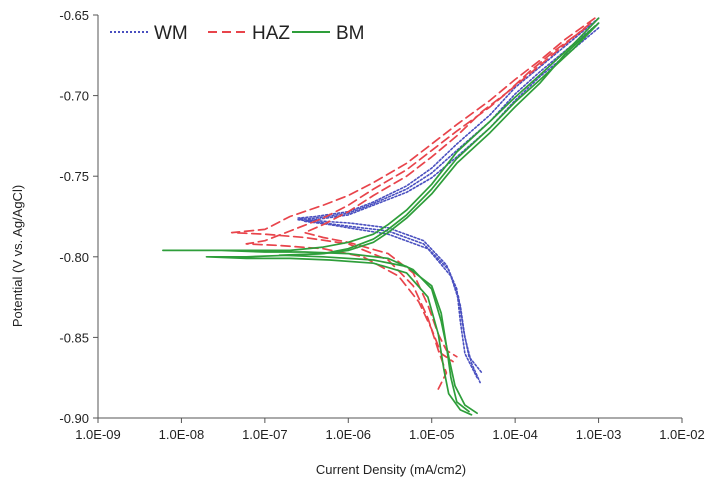 The image size is (713, 487). I want to click on x-tick-label: 1.0E-09, so click(98, 434).